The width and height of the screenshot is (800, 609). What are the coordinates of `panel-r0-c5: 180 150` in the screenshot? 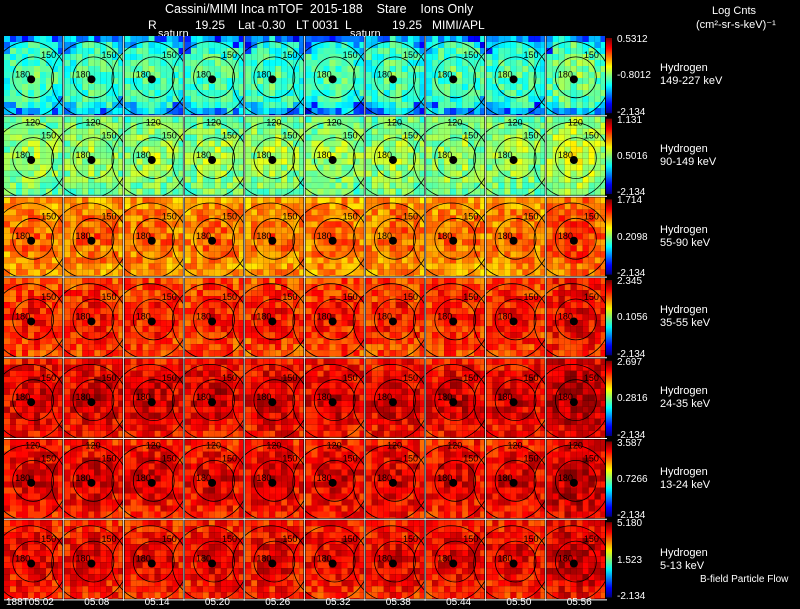 It's located at (330, 77).